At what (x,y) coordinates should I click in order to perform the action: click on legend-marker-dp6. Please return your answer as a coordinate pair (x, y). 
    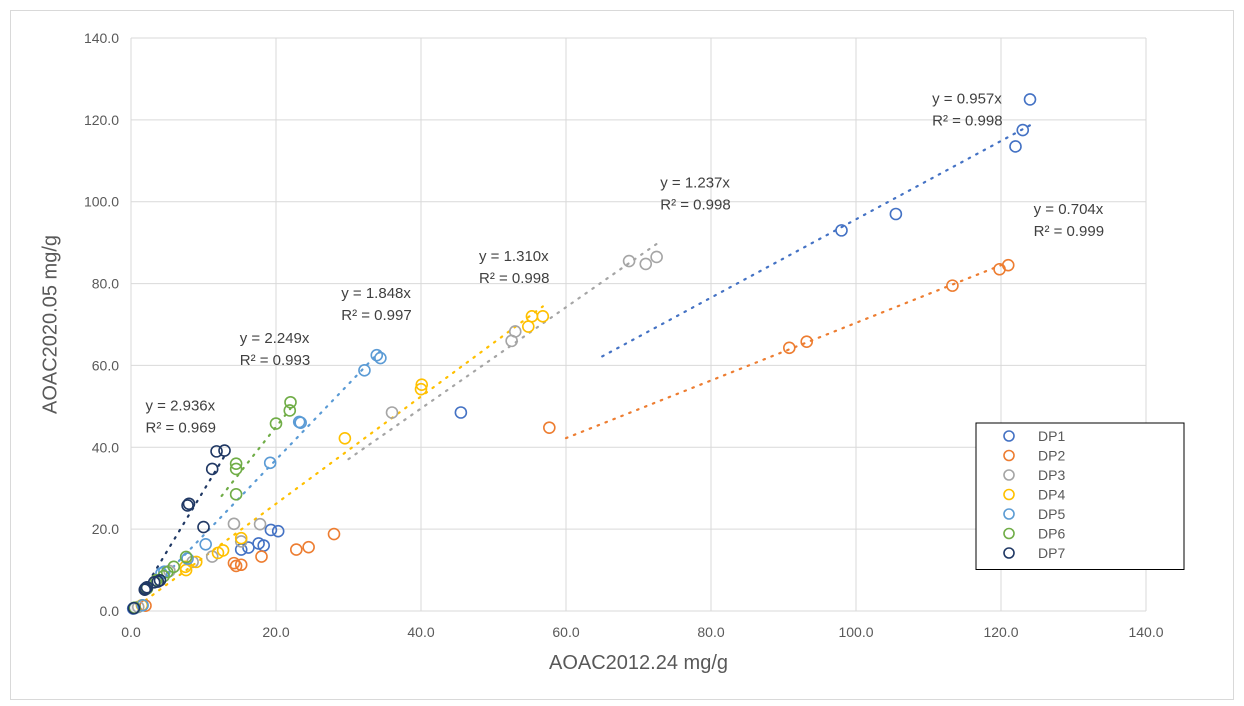
    Looking at the image, I should click on (1009, 533).